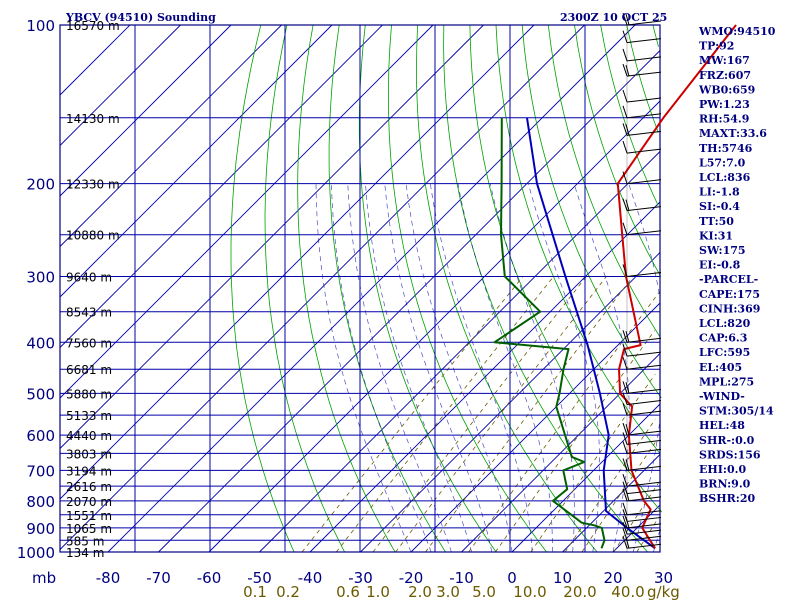 This screenshot has width=800, height=600. I want to click on height-label: 3194 m, so click(89, 471).